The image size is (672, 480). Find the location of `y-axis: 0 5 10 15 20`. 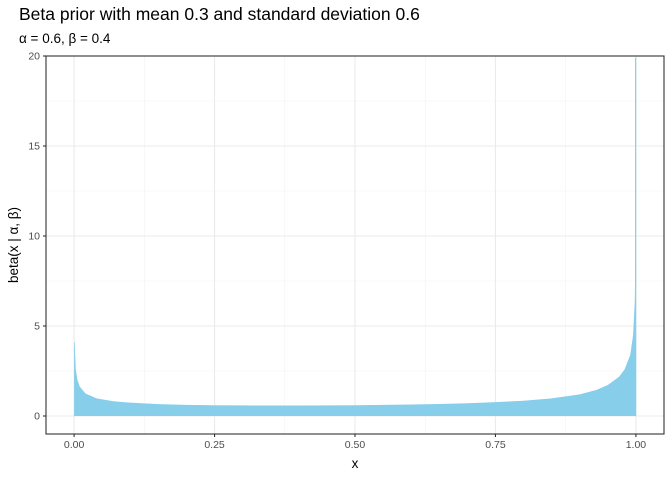

y-axis: 0 5 10 15 20 is located at coordinates (37, 237).